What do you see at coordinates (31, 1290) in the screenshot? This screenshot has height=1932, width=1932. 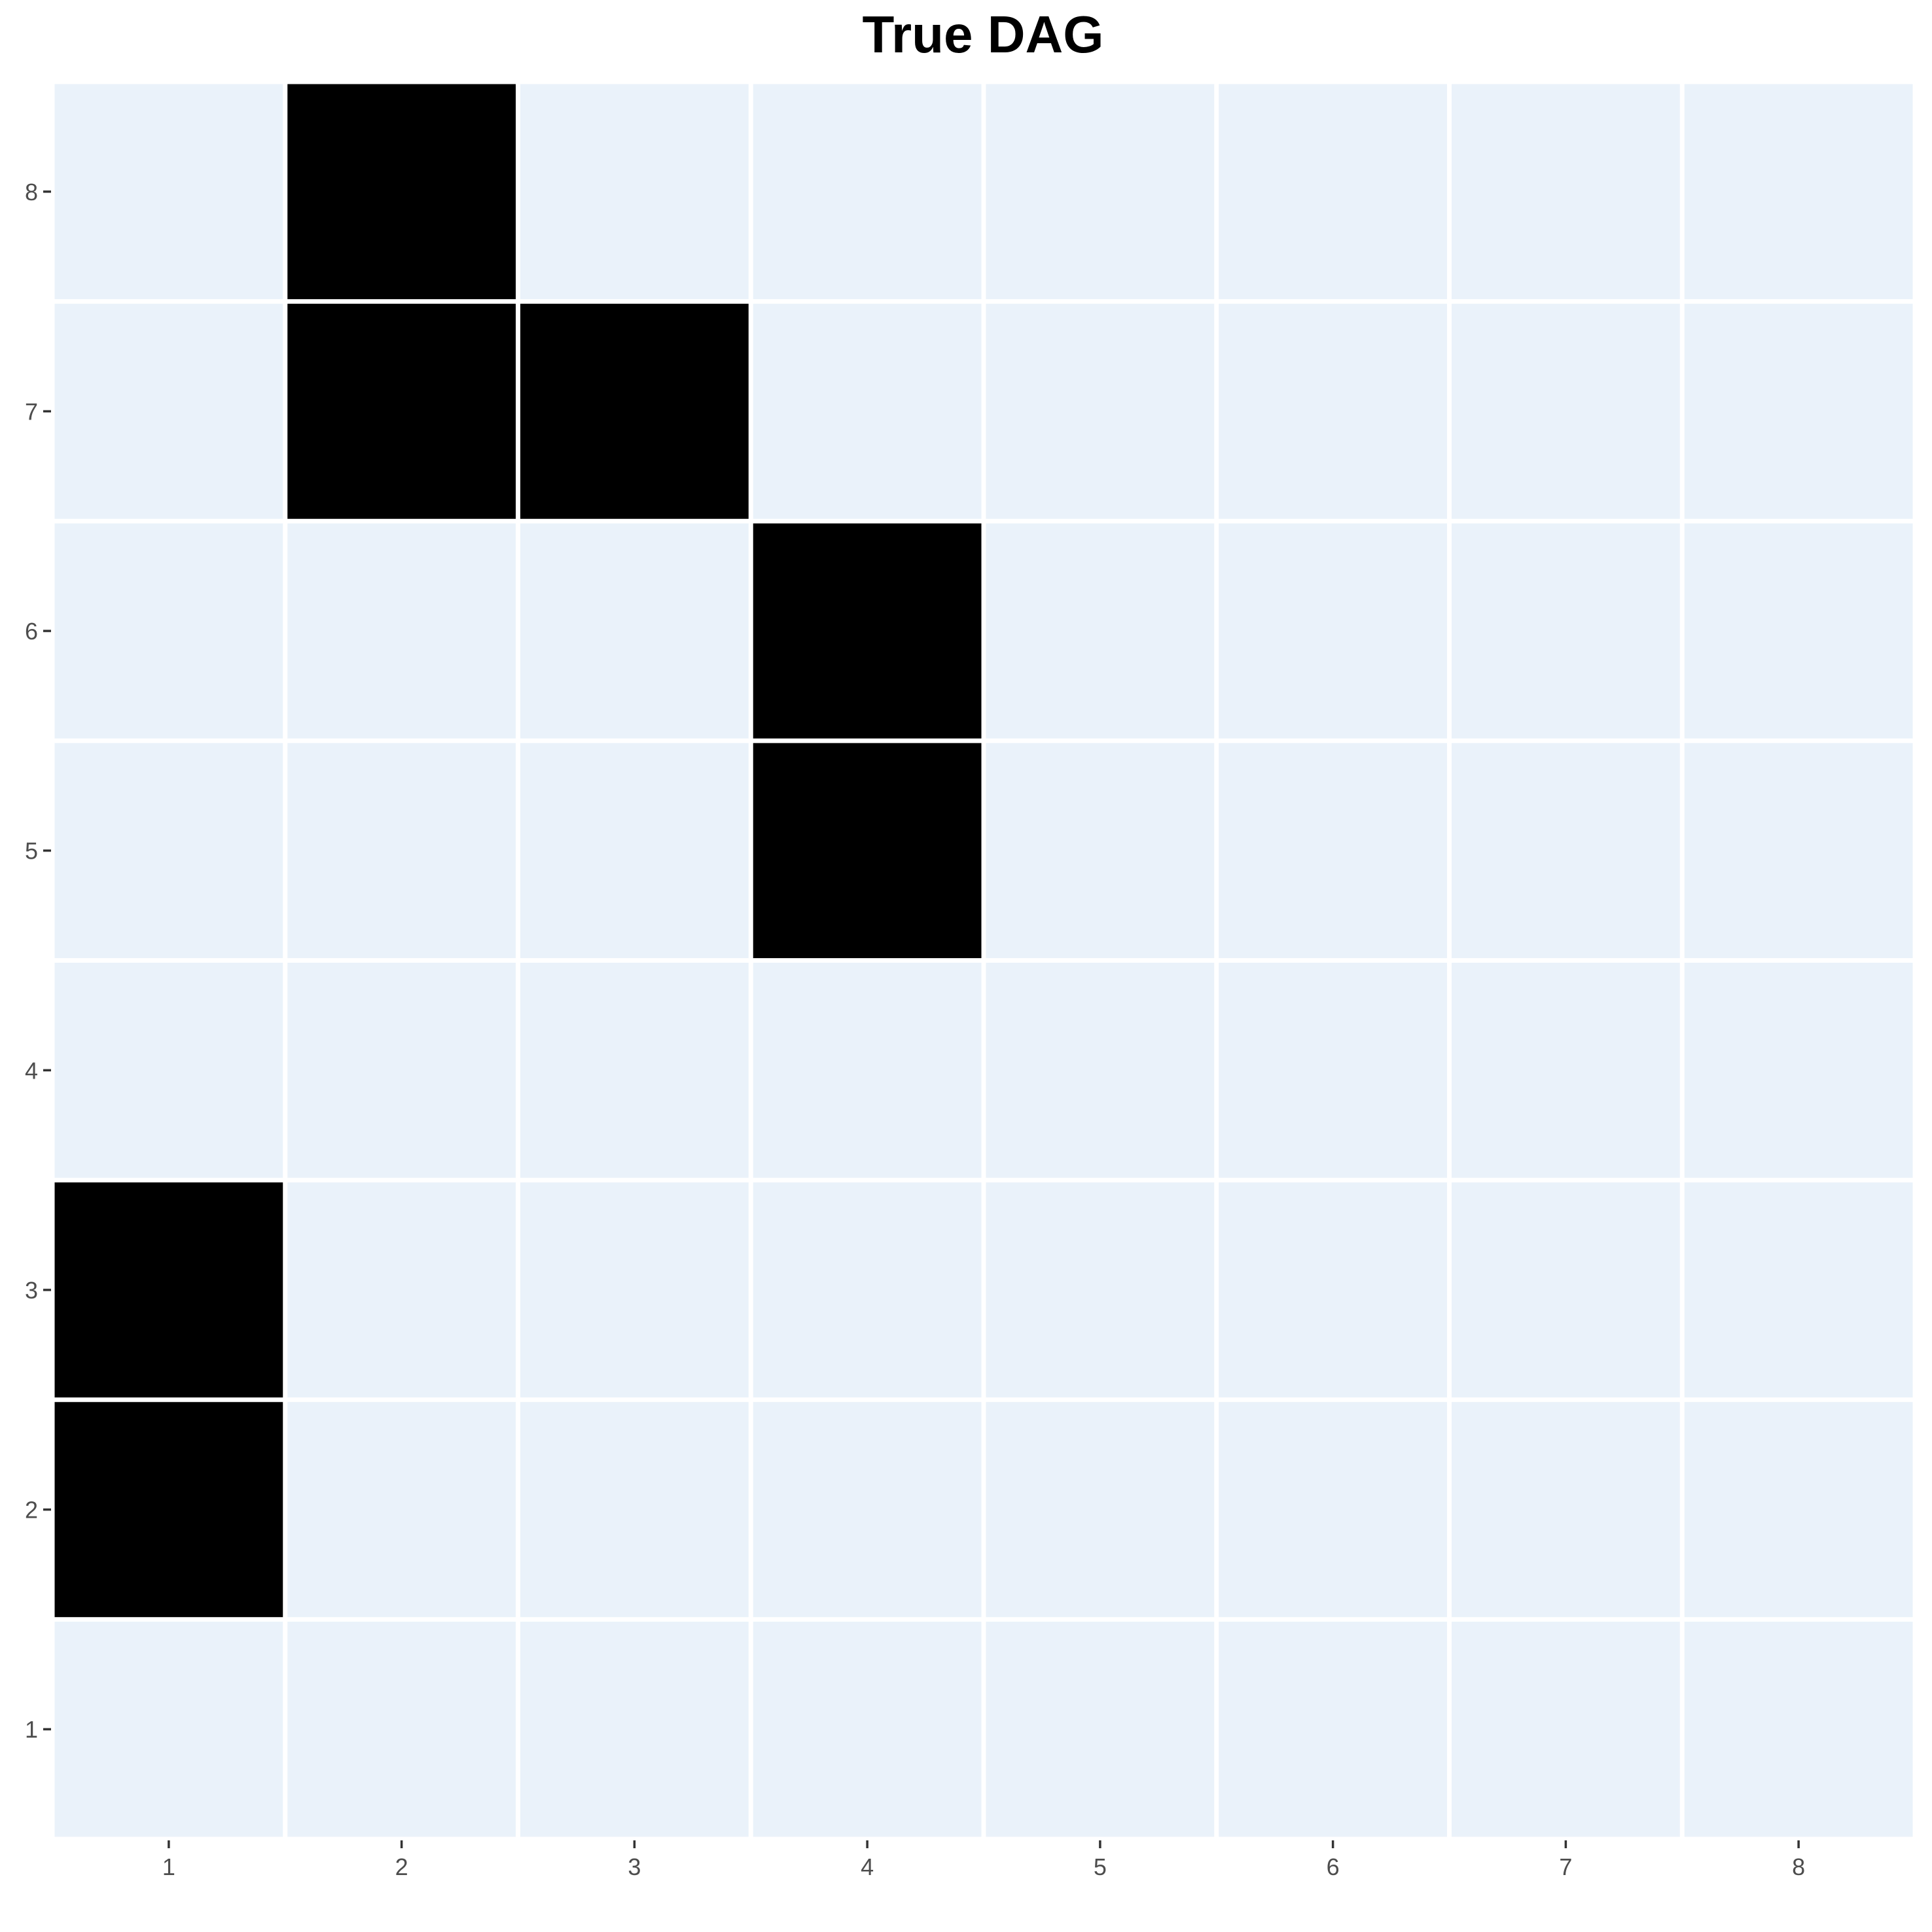 I see `y-tick-label: 3` at bounding box center [31, 1290].